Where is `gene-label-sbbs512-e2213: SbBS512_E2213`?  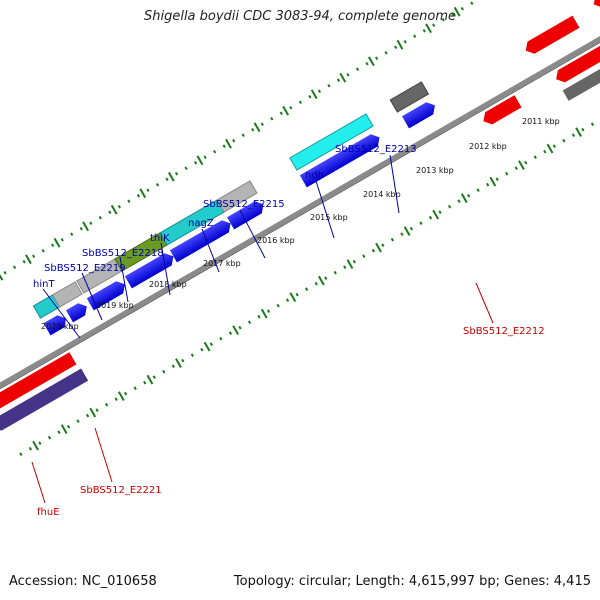 gene-label-sbbs512-e2213: SbBS512_E2213 is located at coordinates (376, 149).